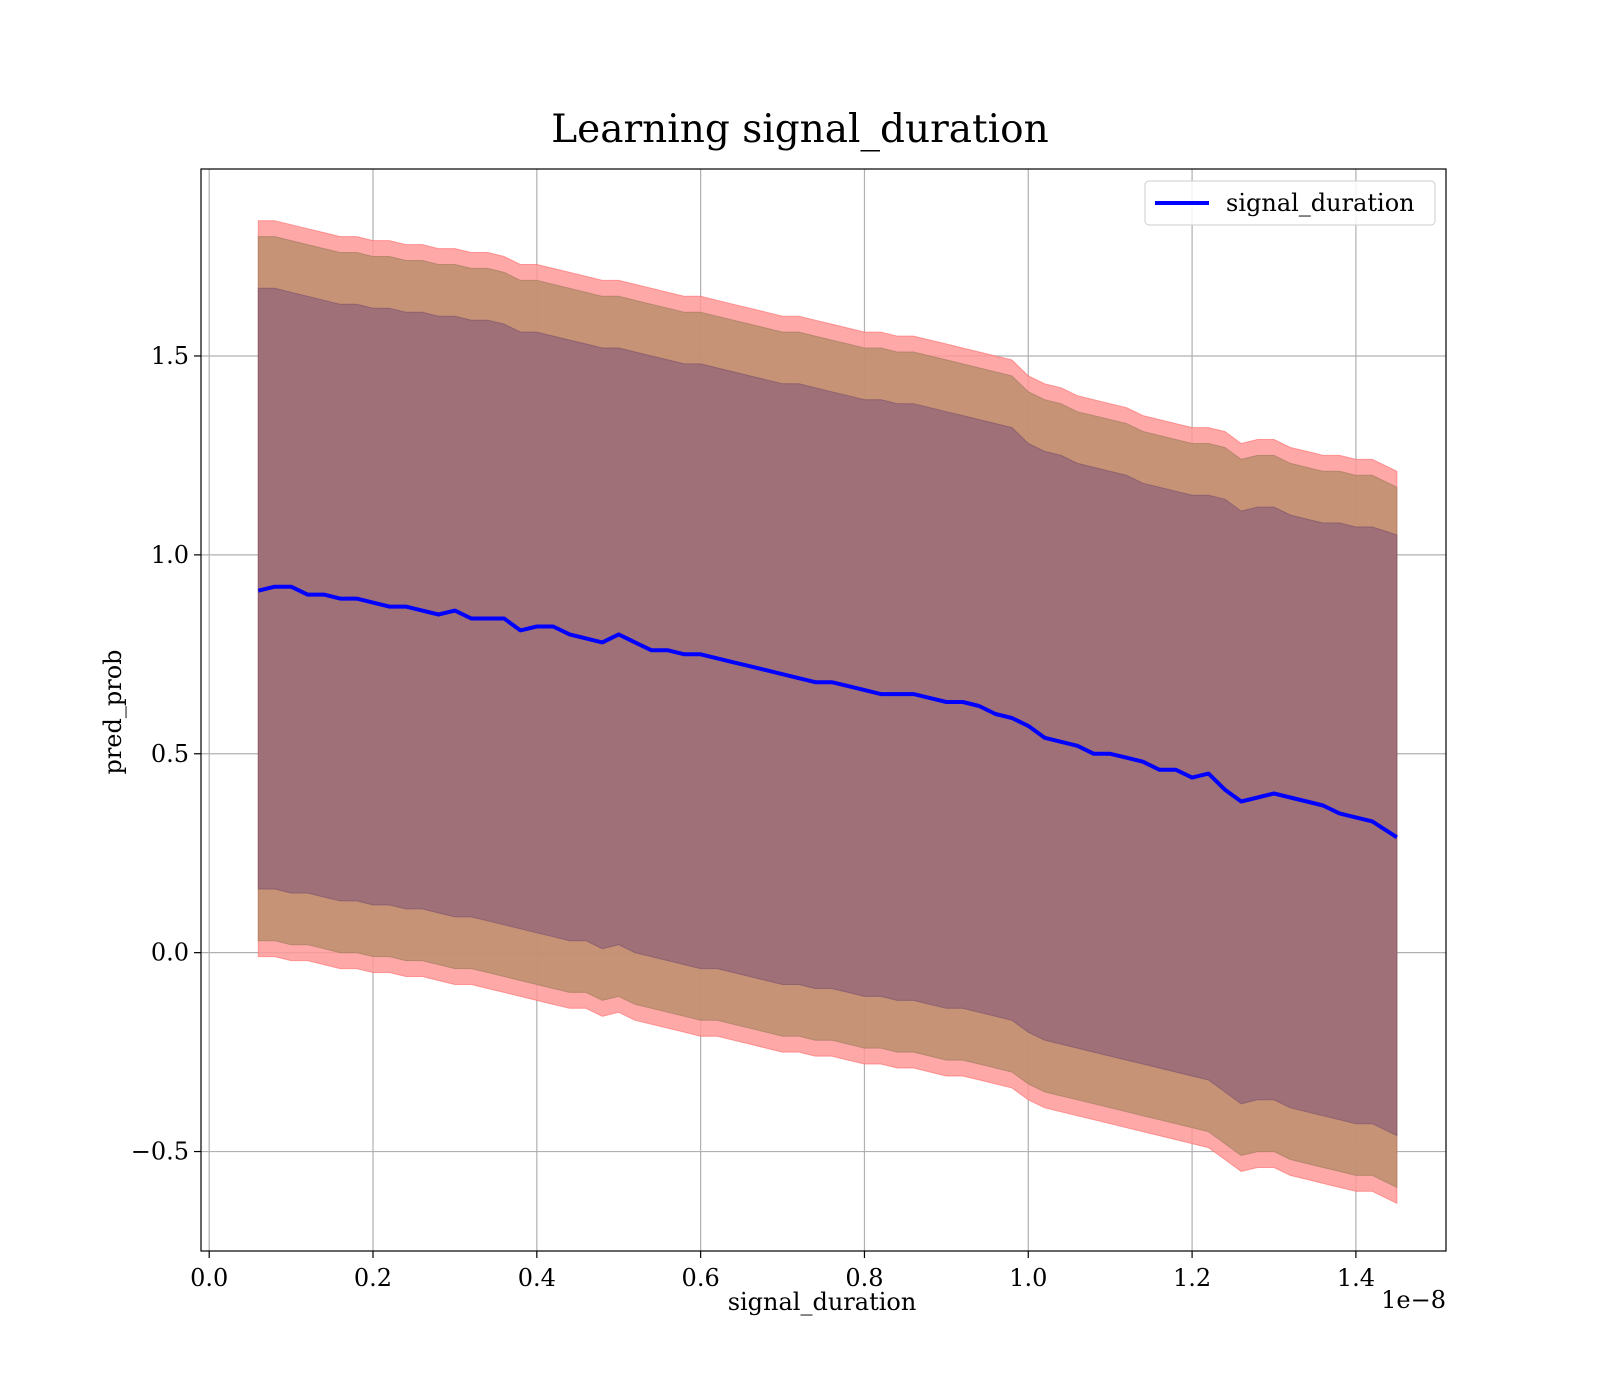  I want to click on y-axis-label: pred_prob, so click(113, 711).